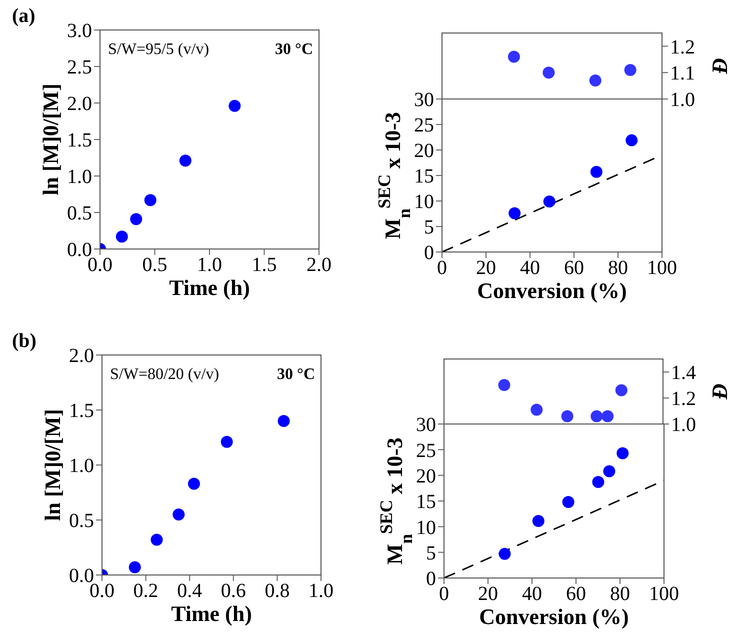  Describe the element at coordinates (165, 374) in the screenshot. I see `annotation: S/W=80/20 (v/v)` at that location.